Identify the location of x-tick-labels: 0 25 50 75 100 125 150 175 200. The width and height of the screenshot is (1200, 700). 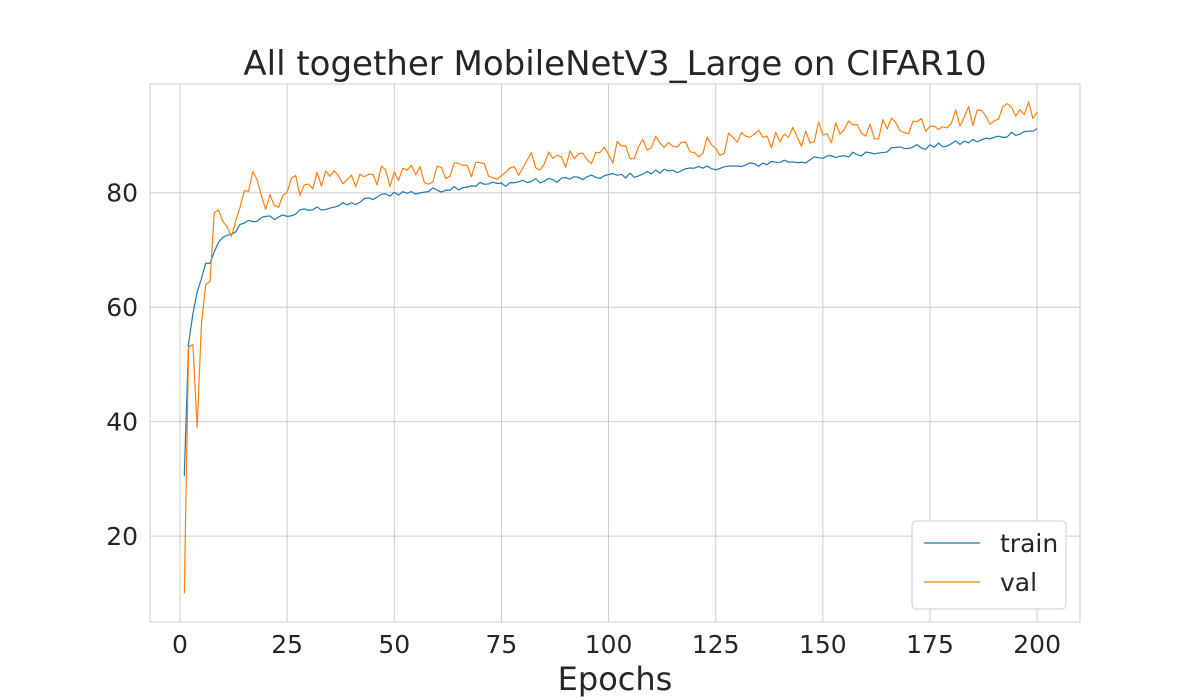
(616, 644).